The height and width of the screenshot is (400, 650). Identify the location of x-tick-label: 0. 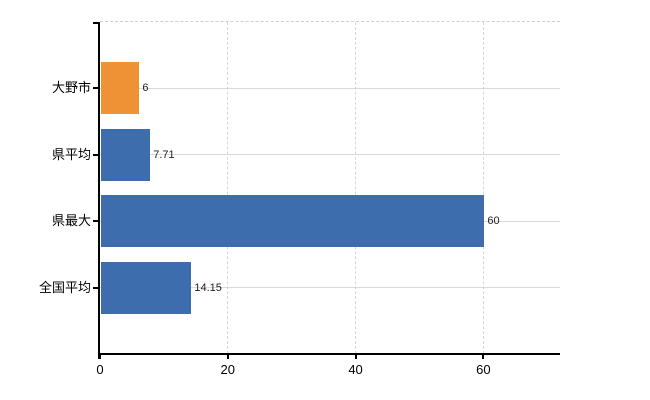
(100, 369).